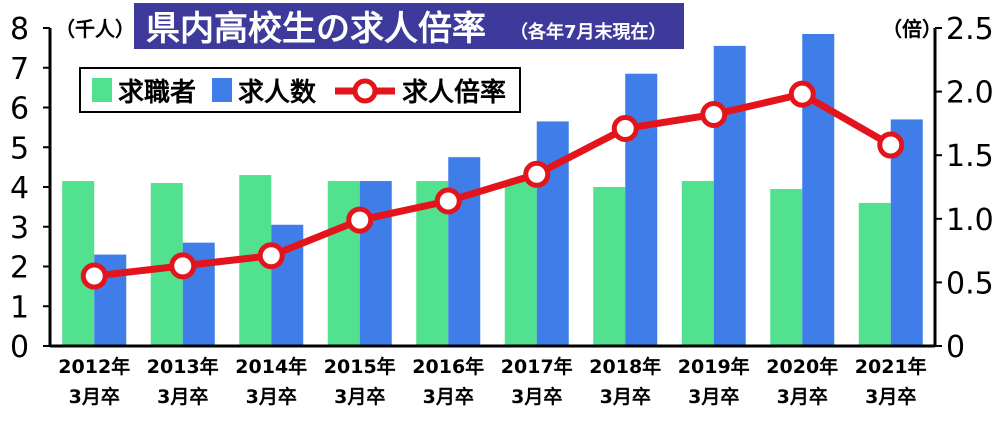 Image resolution: width=1000 pixels, height=424 pixels. What do you see at coordinates (970, 29) in the screenshot?
I see `right-tick-label-5: 2.5` at bounding box center [970, 29].